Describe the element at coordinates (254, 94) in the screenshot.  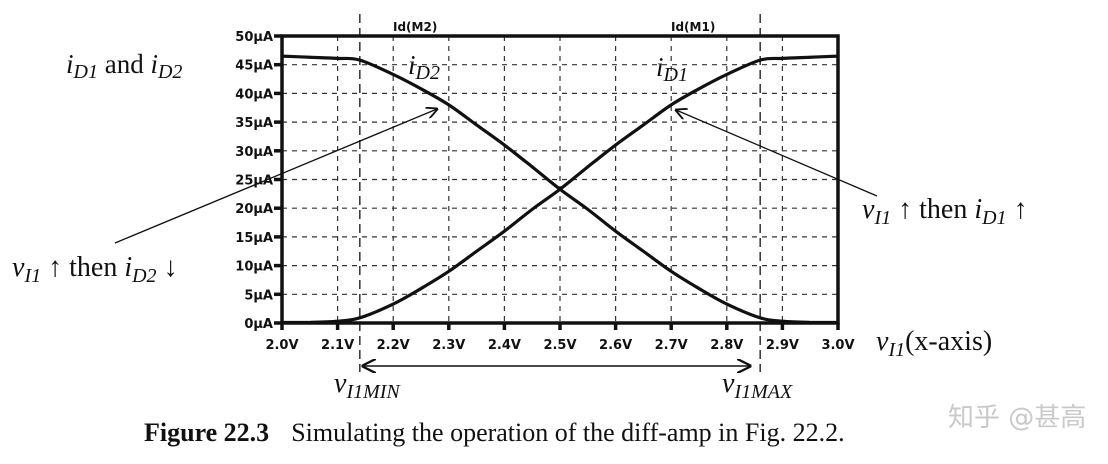
I see `y-tick-label: 40µA` at that location.